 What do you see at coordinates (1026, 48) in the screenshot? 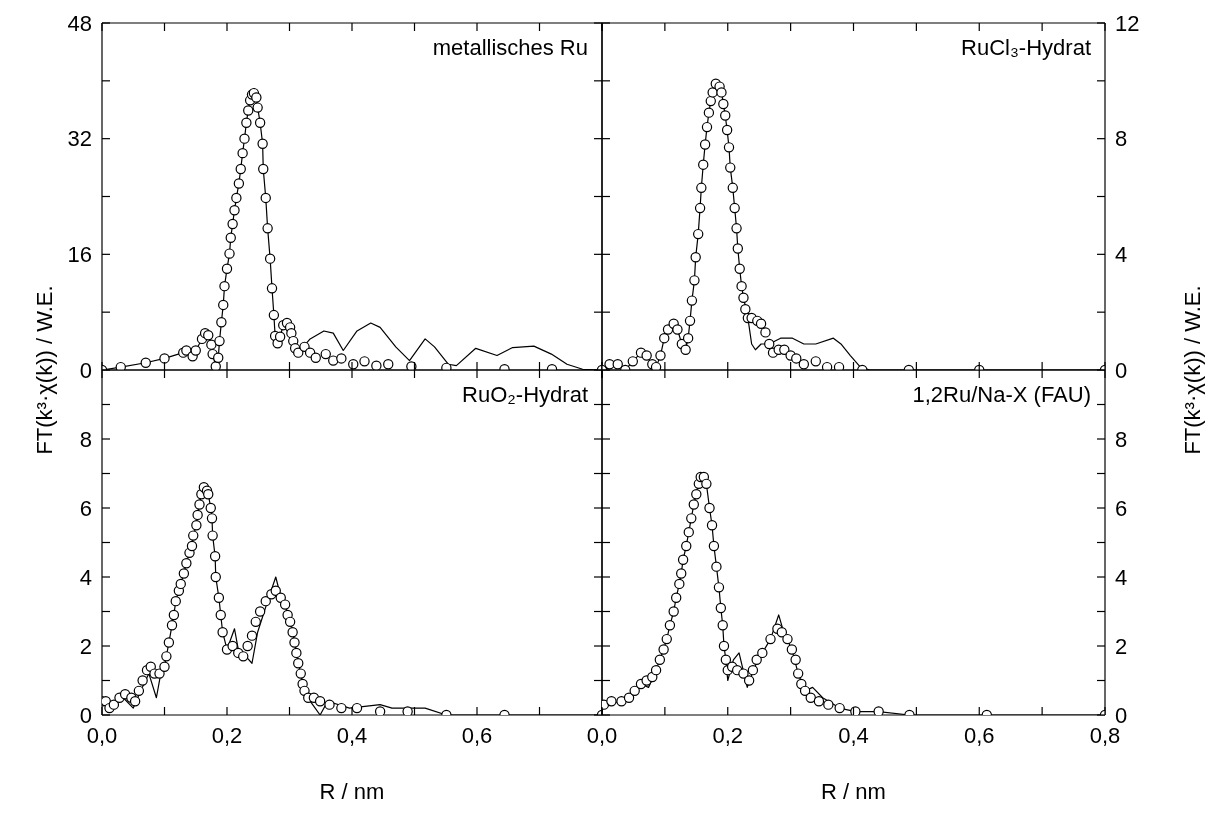
I see `text: RuCl₃-Hydrat` at bounding box center [1026, 48].